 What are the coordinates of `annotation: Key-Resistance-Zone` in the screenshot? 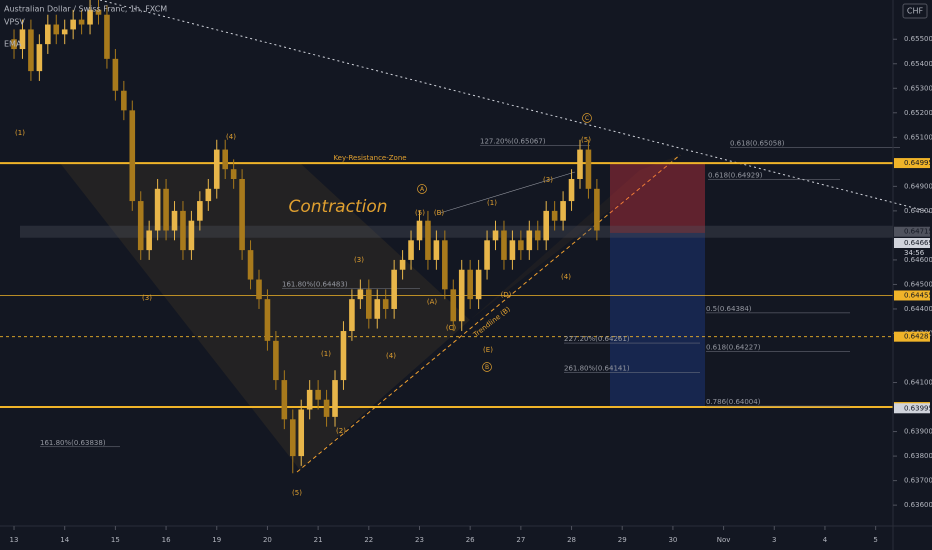 It's located at (369, 158).